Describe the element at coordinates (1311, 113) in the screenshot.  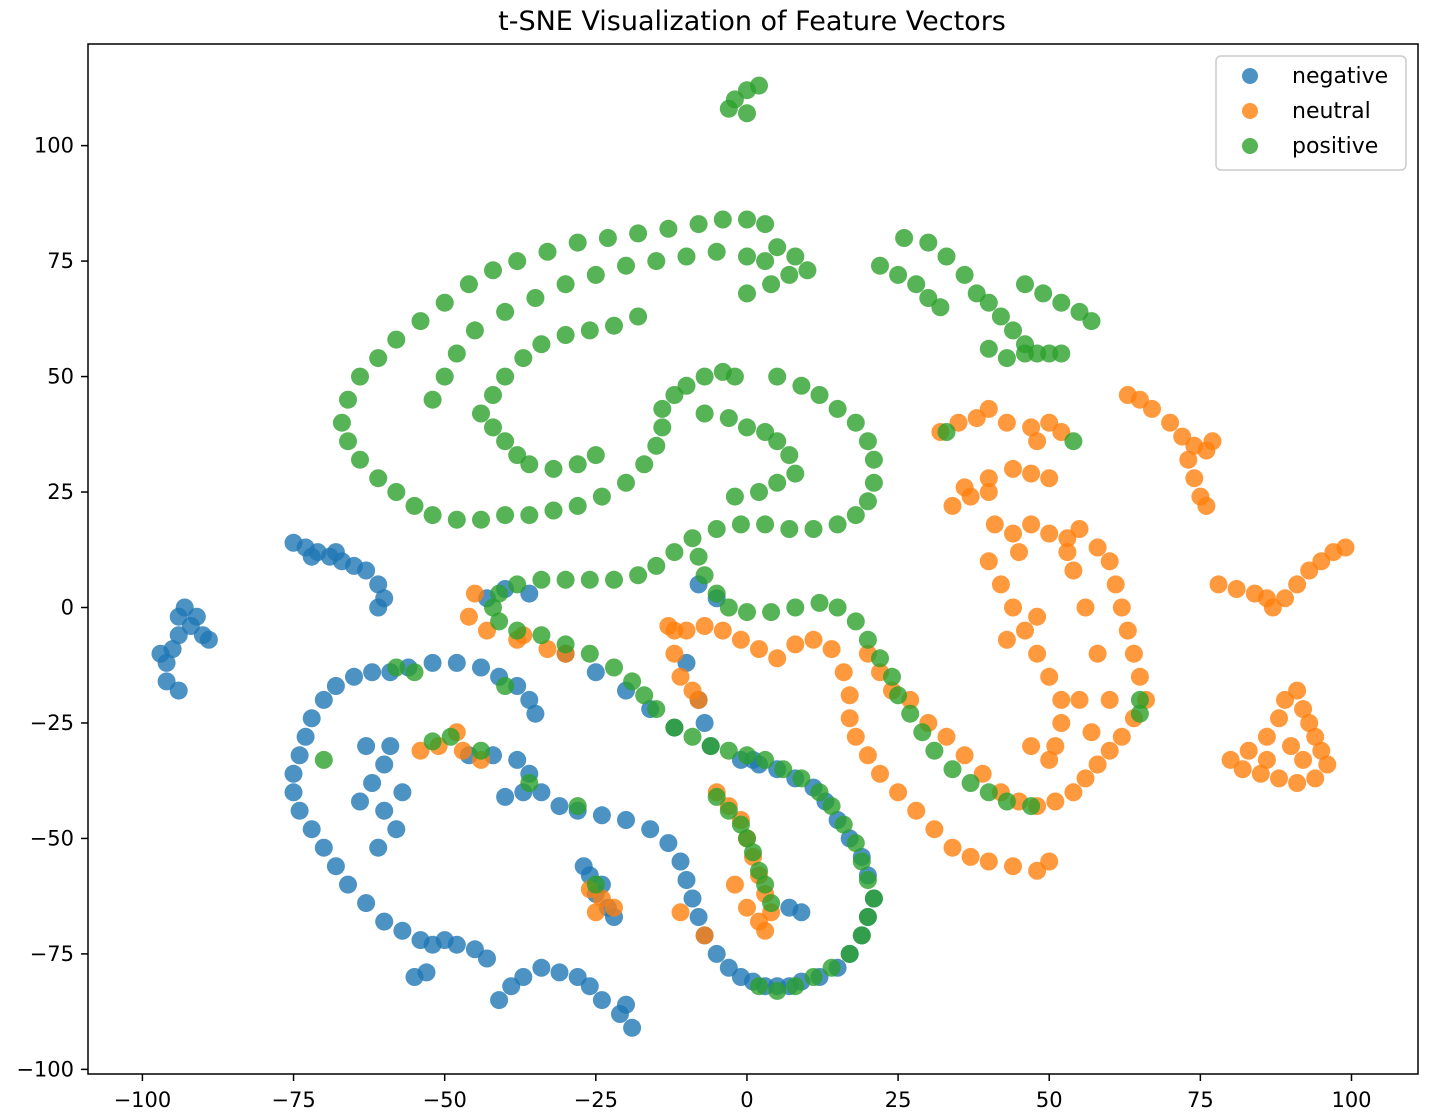
I see `legend: negative neutral positive` at that location.